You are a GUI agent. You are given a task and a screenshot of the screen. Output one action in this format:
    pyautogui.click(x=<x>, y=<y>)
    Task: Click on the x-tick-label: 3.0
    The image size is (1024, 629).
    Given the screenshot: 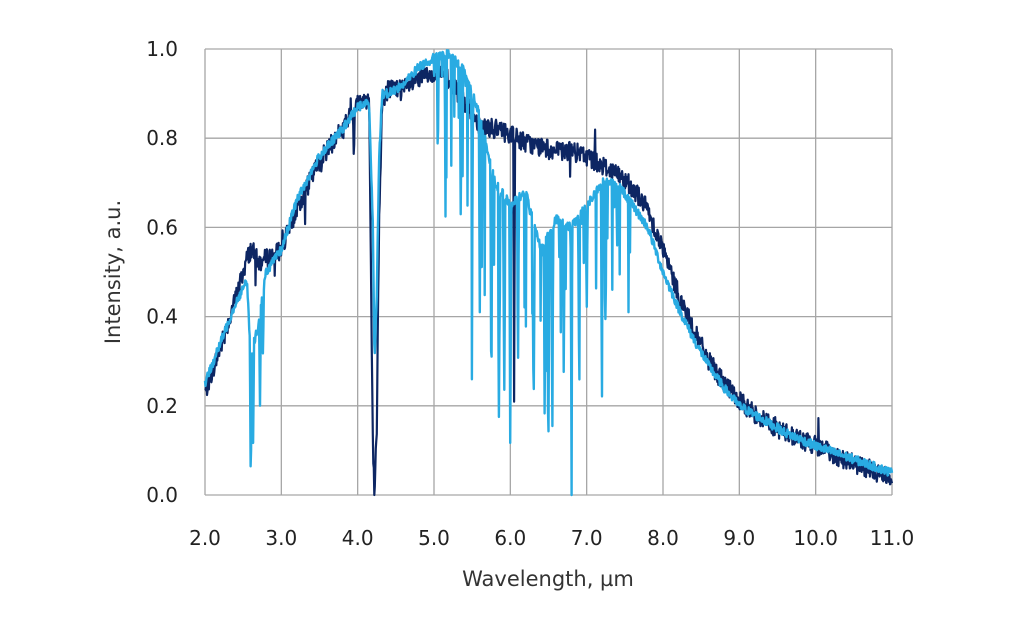 What is the action you would take?
    pyautogui.click(x=281, y=538)
    